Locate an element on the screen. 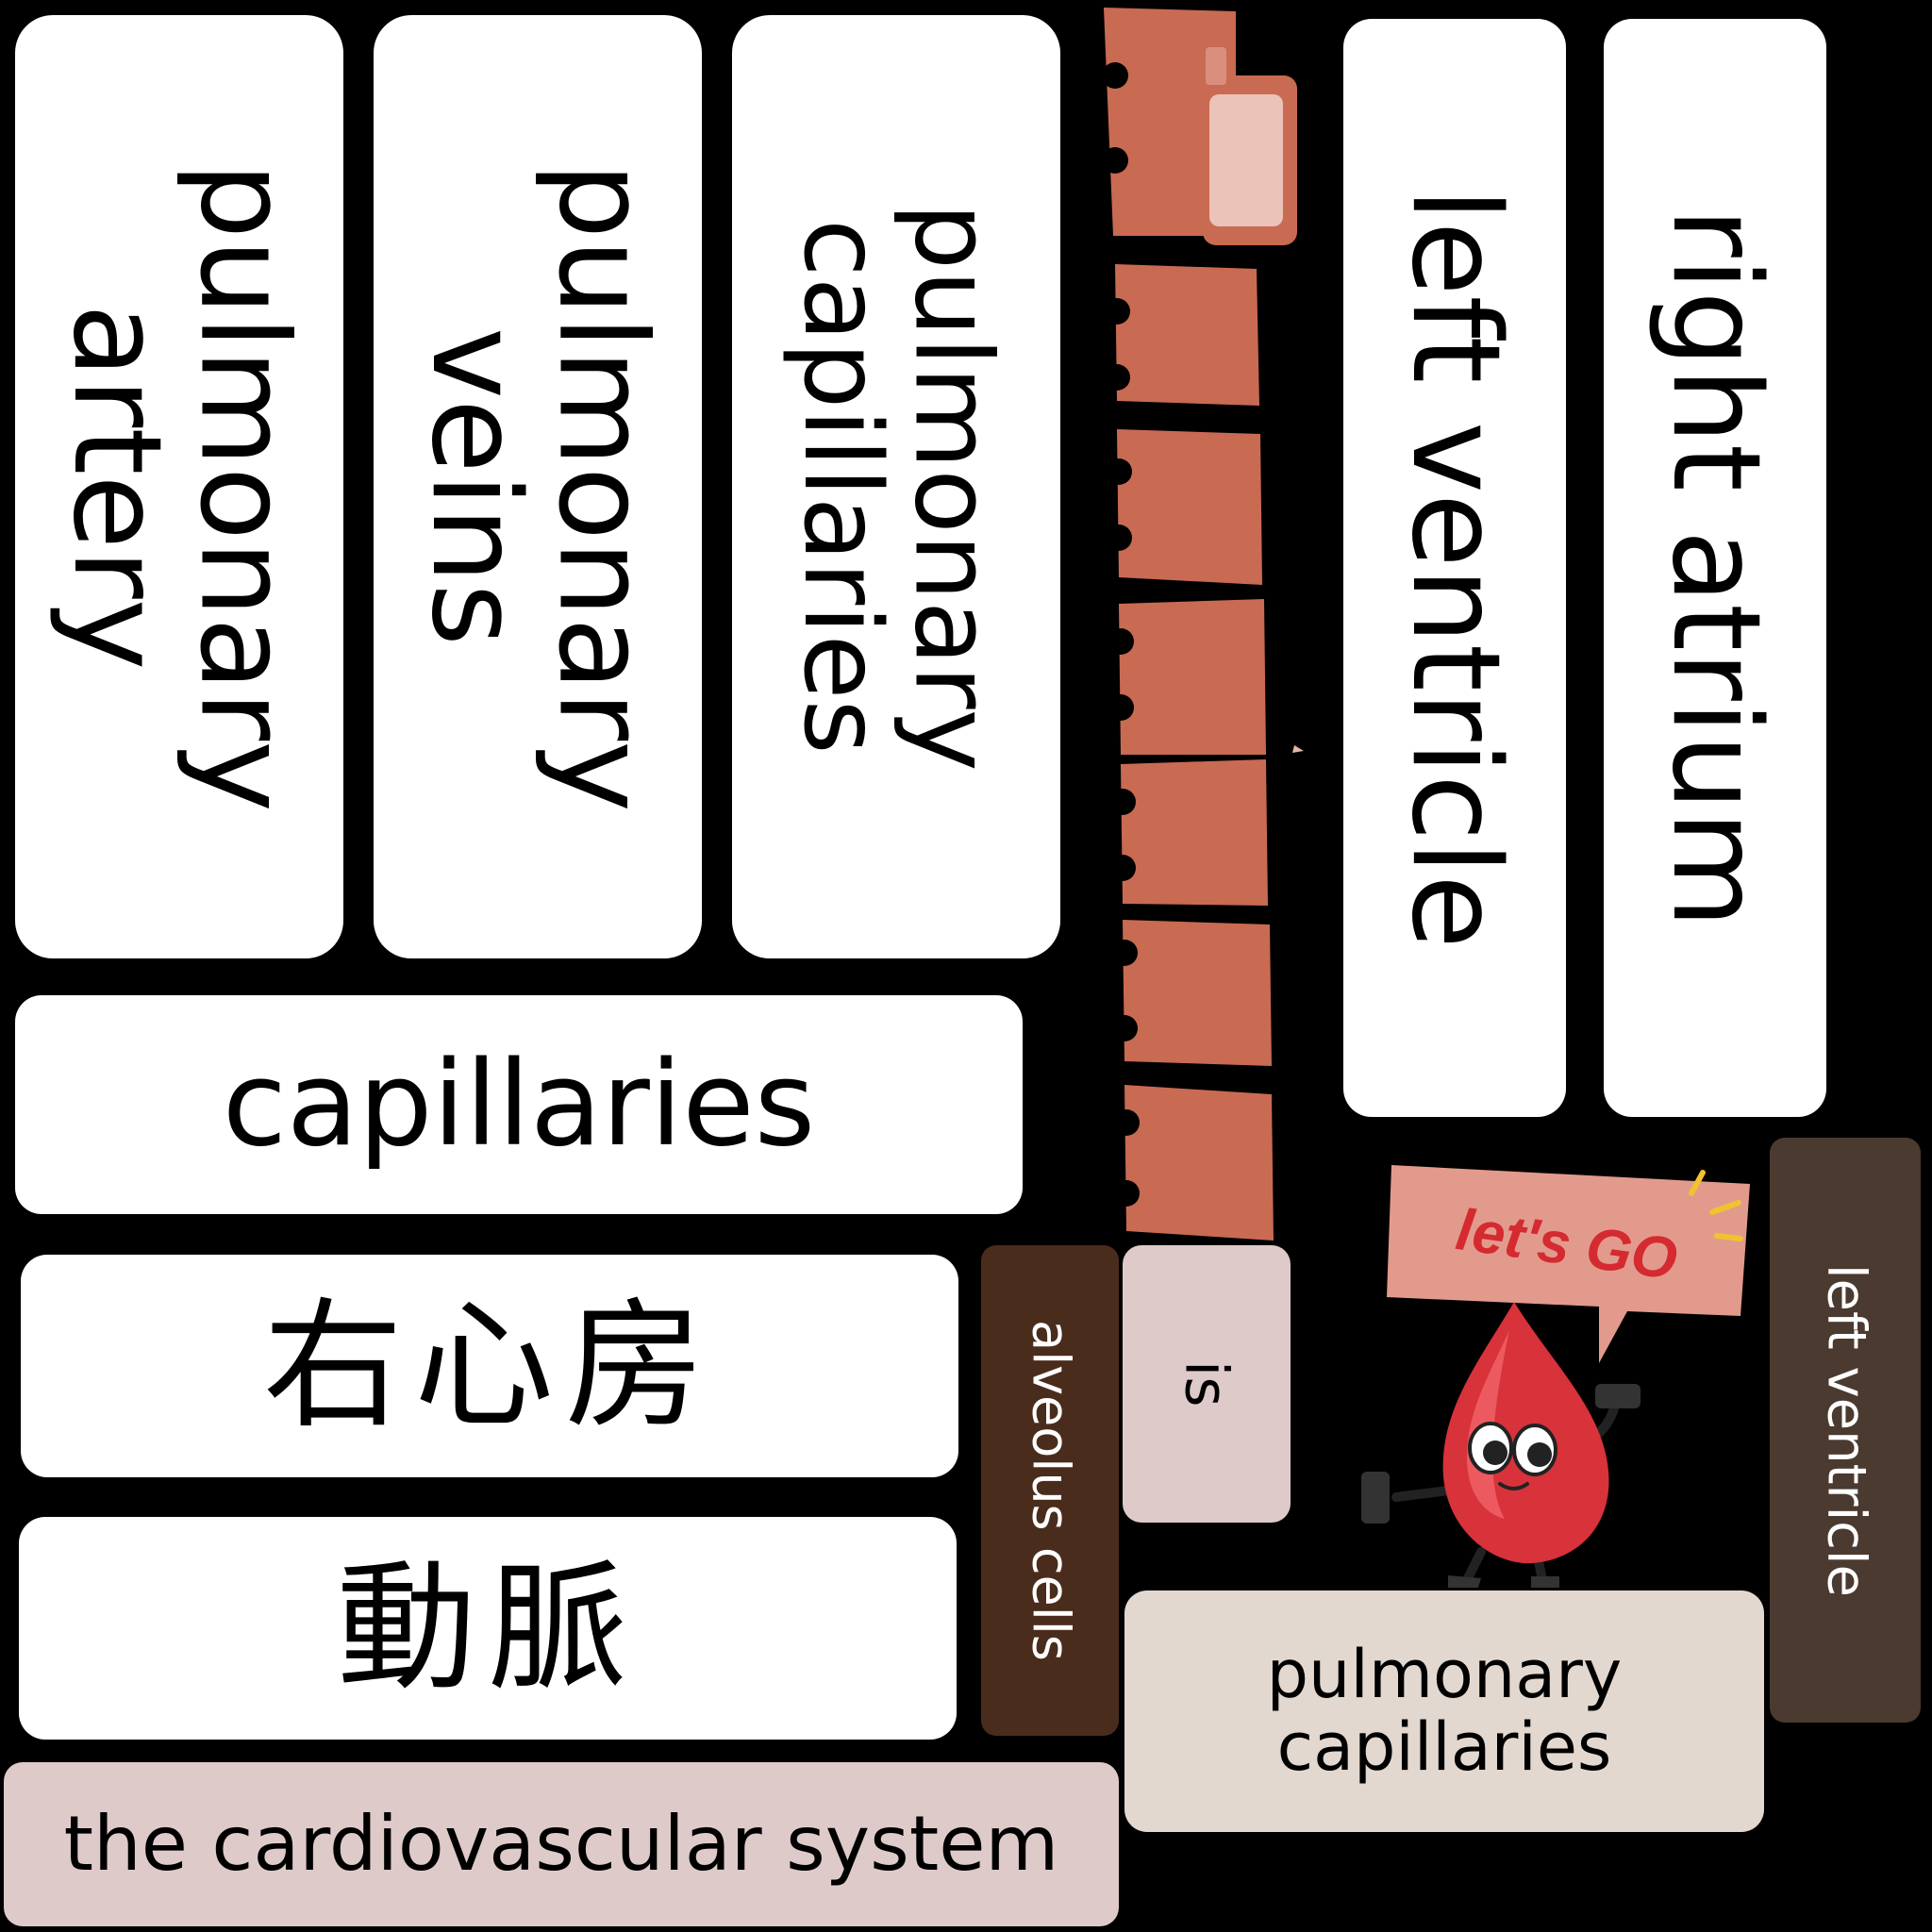 The height and width of the screenshot is (1932, 1932). card-cardiovascular-system: the cardiovascular system is located at coordinates (561, 1844).